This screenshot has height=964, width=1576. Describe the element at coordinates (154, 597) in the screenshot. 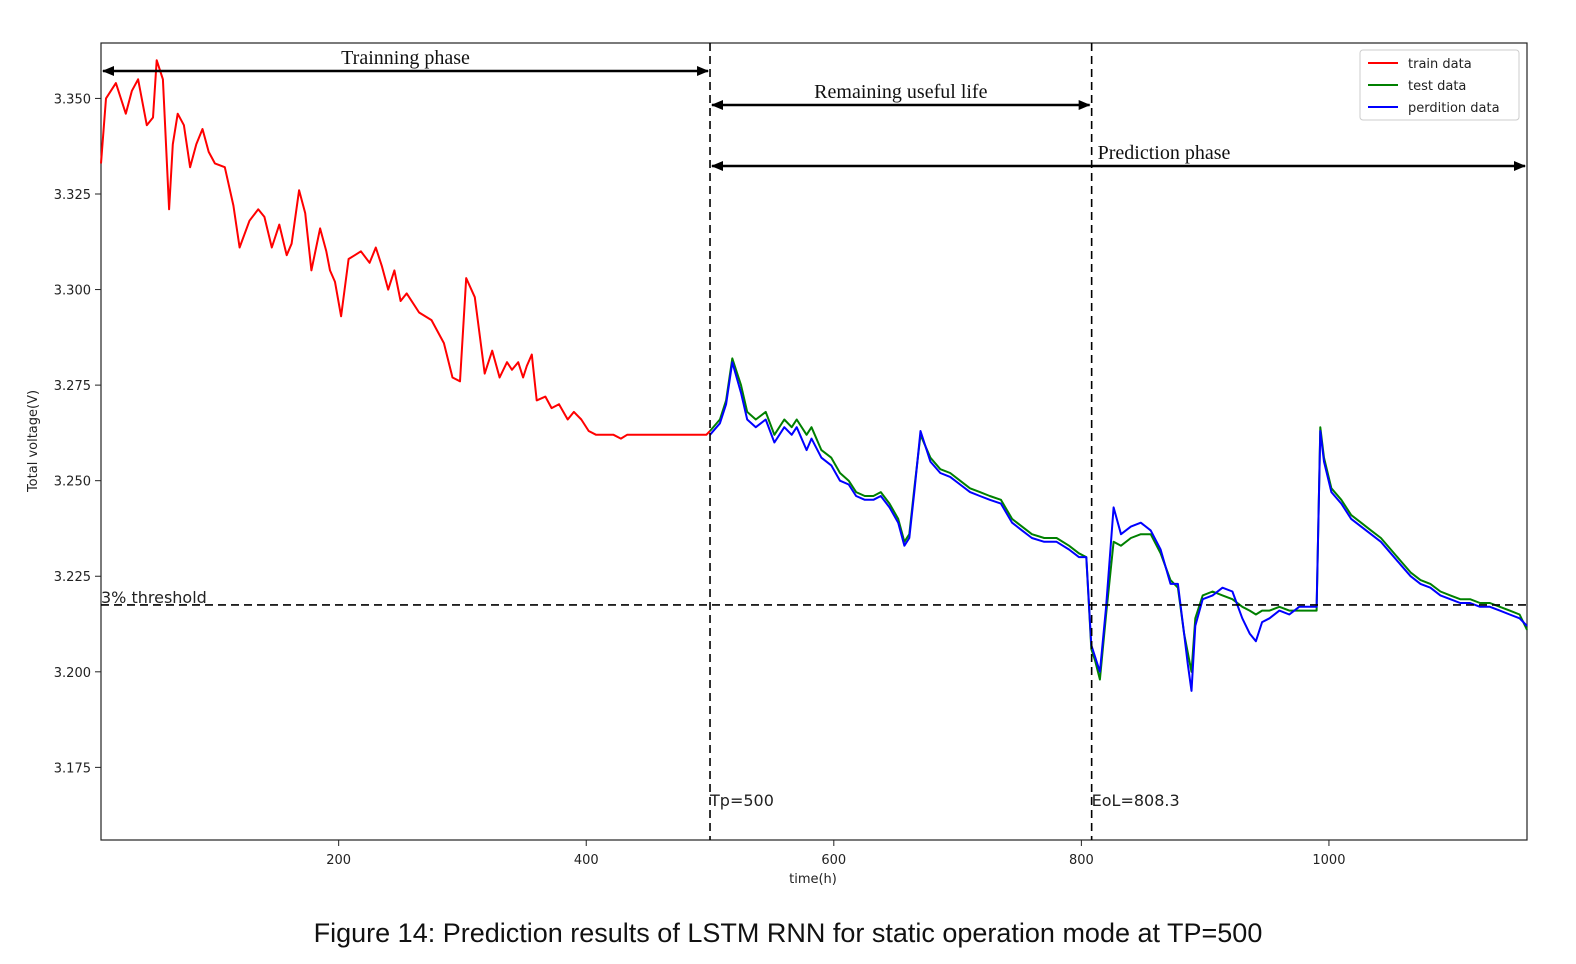

I see `threshold-label: 3% threshold` at that location.